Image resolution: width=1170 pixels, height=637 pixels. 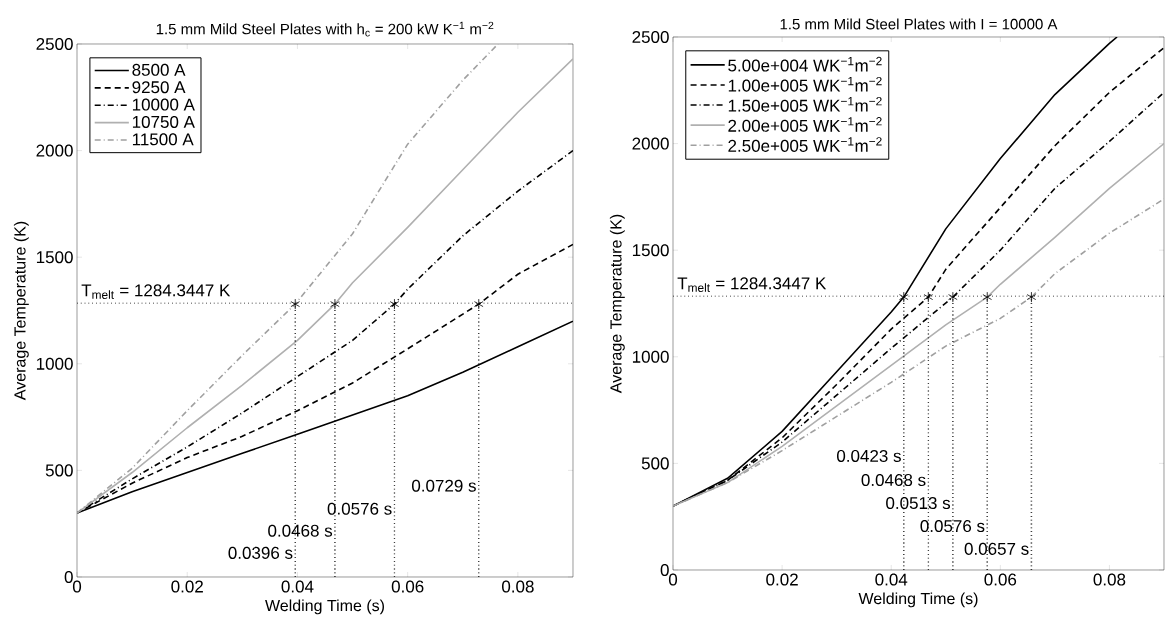 I want to click on legend-label: 11500 A, so click(x=163, y=139).